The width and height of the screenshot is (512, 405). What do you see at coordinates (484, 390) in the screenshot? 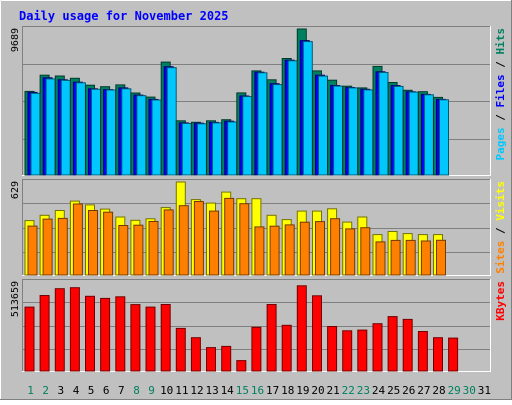
I see `day-label-31: 31` at bounding box center [484, 390].